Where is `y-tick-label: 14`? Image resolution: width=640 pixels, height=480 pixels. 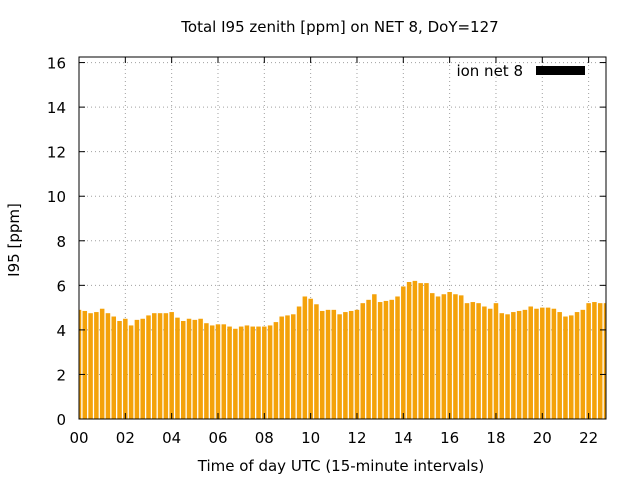
y-tick-label: 14 is located at coordinates (56, 108).